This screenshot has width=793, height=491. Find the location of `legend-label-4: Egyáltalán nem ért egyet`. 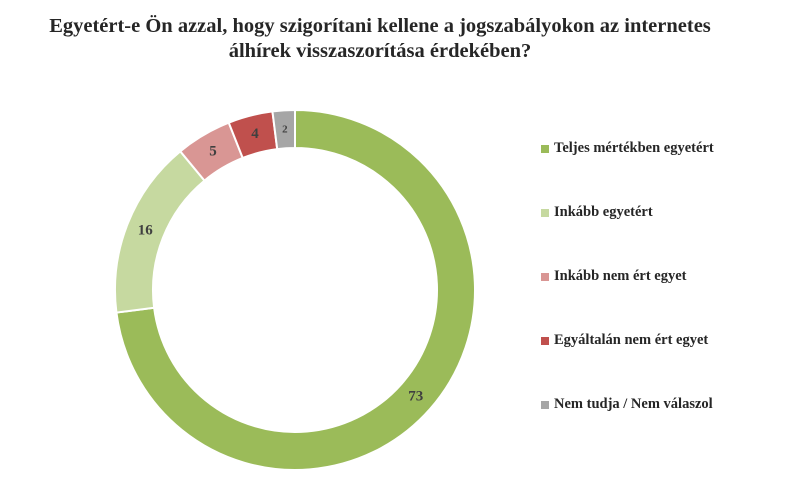

legend-label-4: Egyáltalán nem ért egyet is located at coordinates (631, 340).